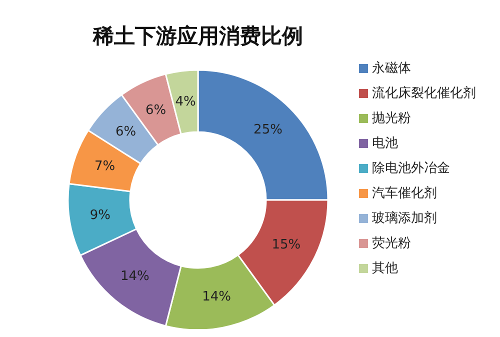 The height and width of the screenshot is (337, 500). I want to click on data-label: 7%, so click(105, 166).